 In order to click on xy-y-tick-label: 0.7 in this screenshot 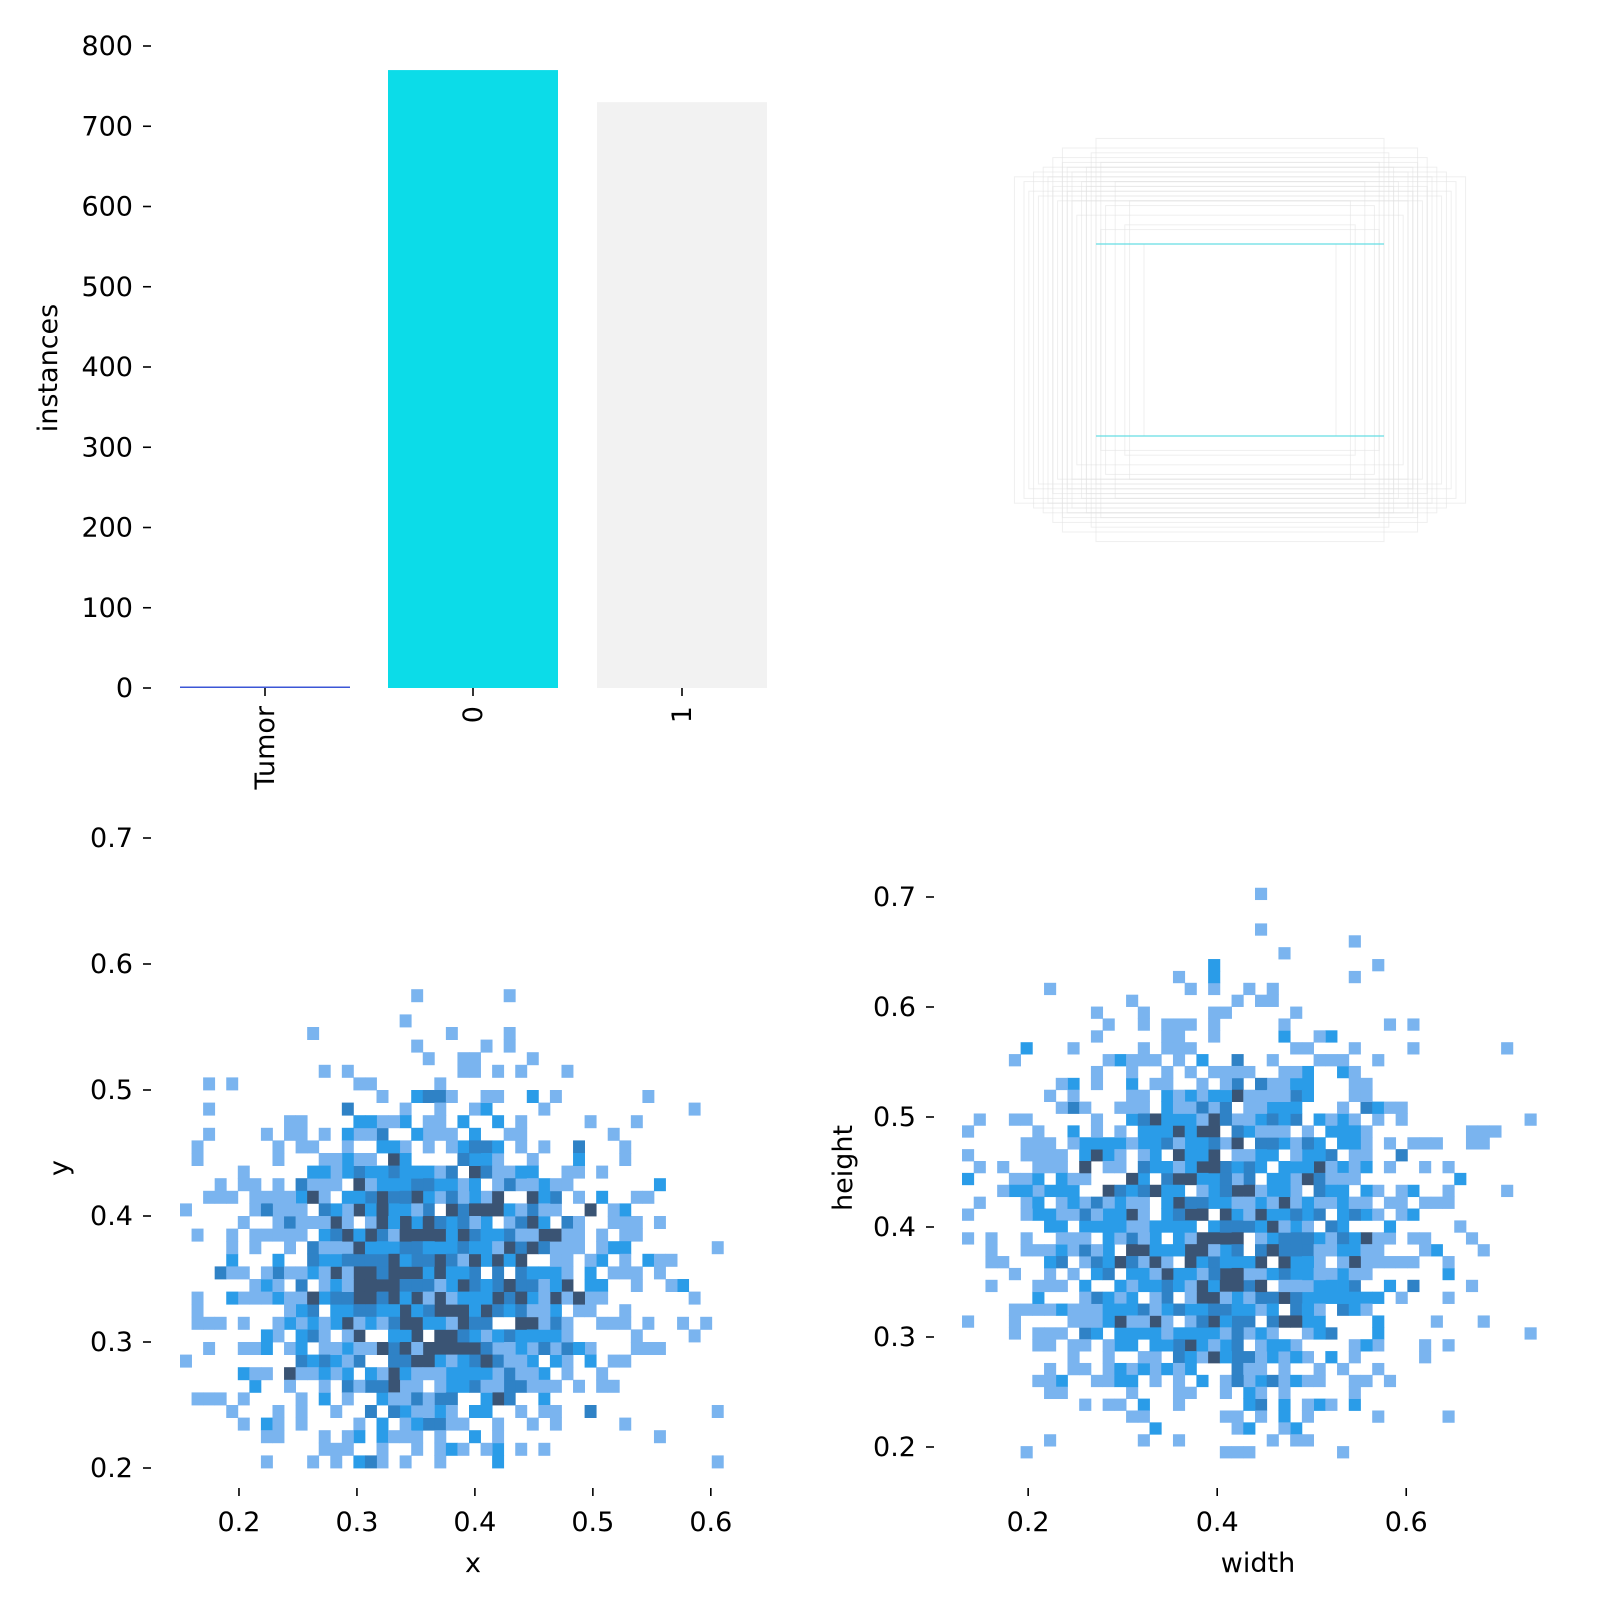, I will do `click(111, 838)`.